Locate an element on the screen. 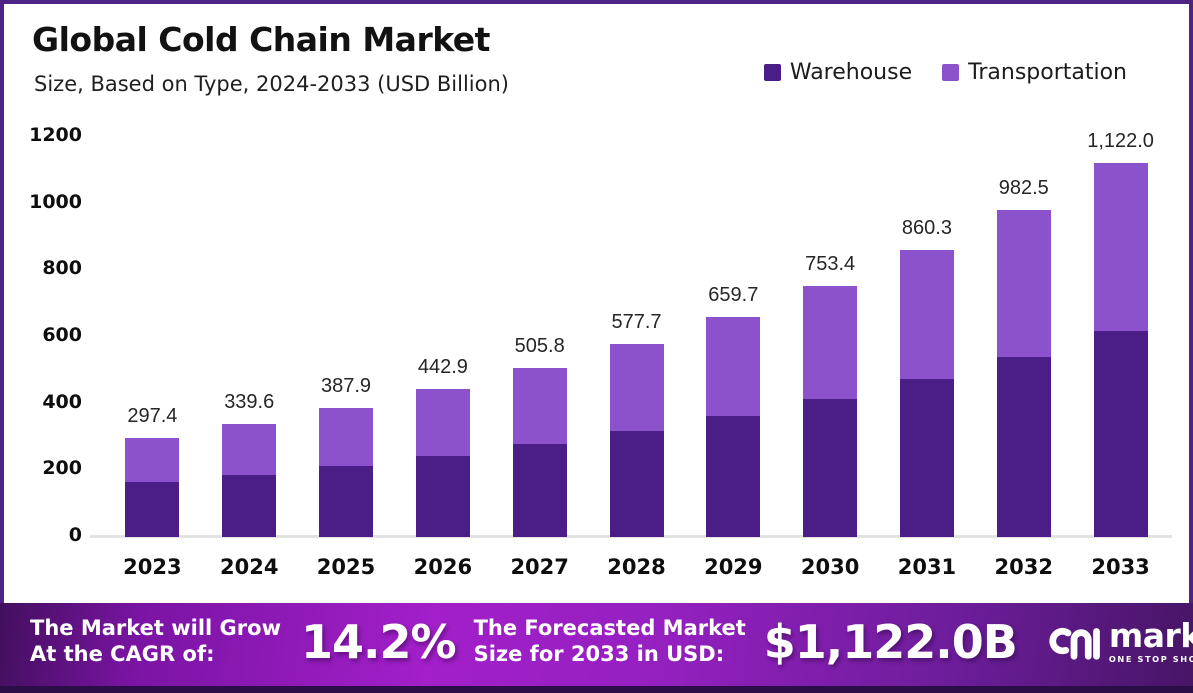 The image size is (1193, 693). cagr-text-line2: At the CAGR of: is located at coordinates (122, 653).